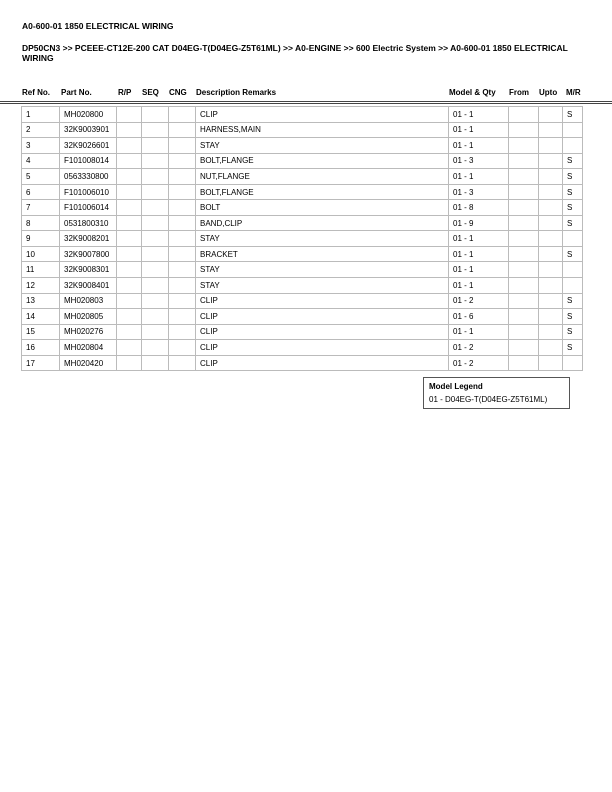 The height and width of the screenshot is (792, 612). What do you see at coordinates (548, 92) in the screenshot?
I see `column-header: Upto` at bounding box center [548, 92].